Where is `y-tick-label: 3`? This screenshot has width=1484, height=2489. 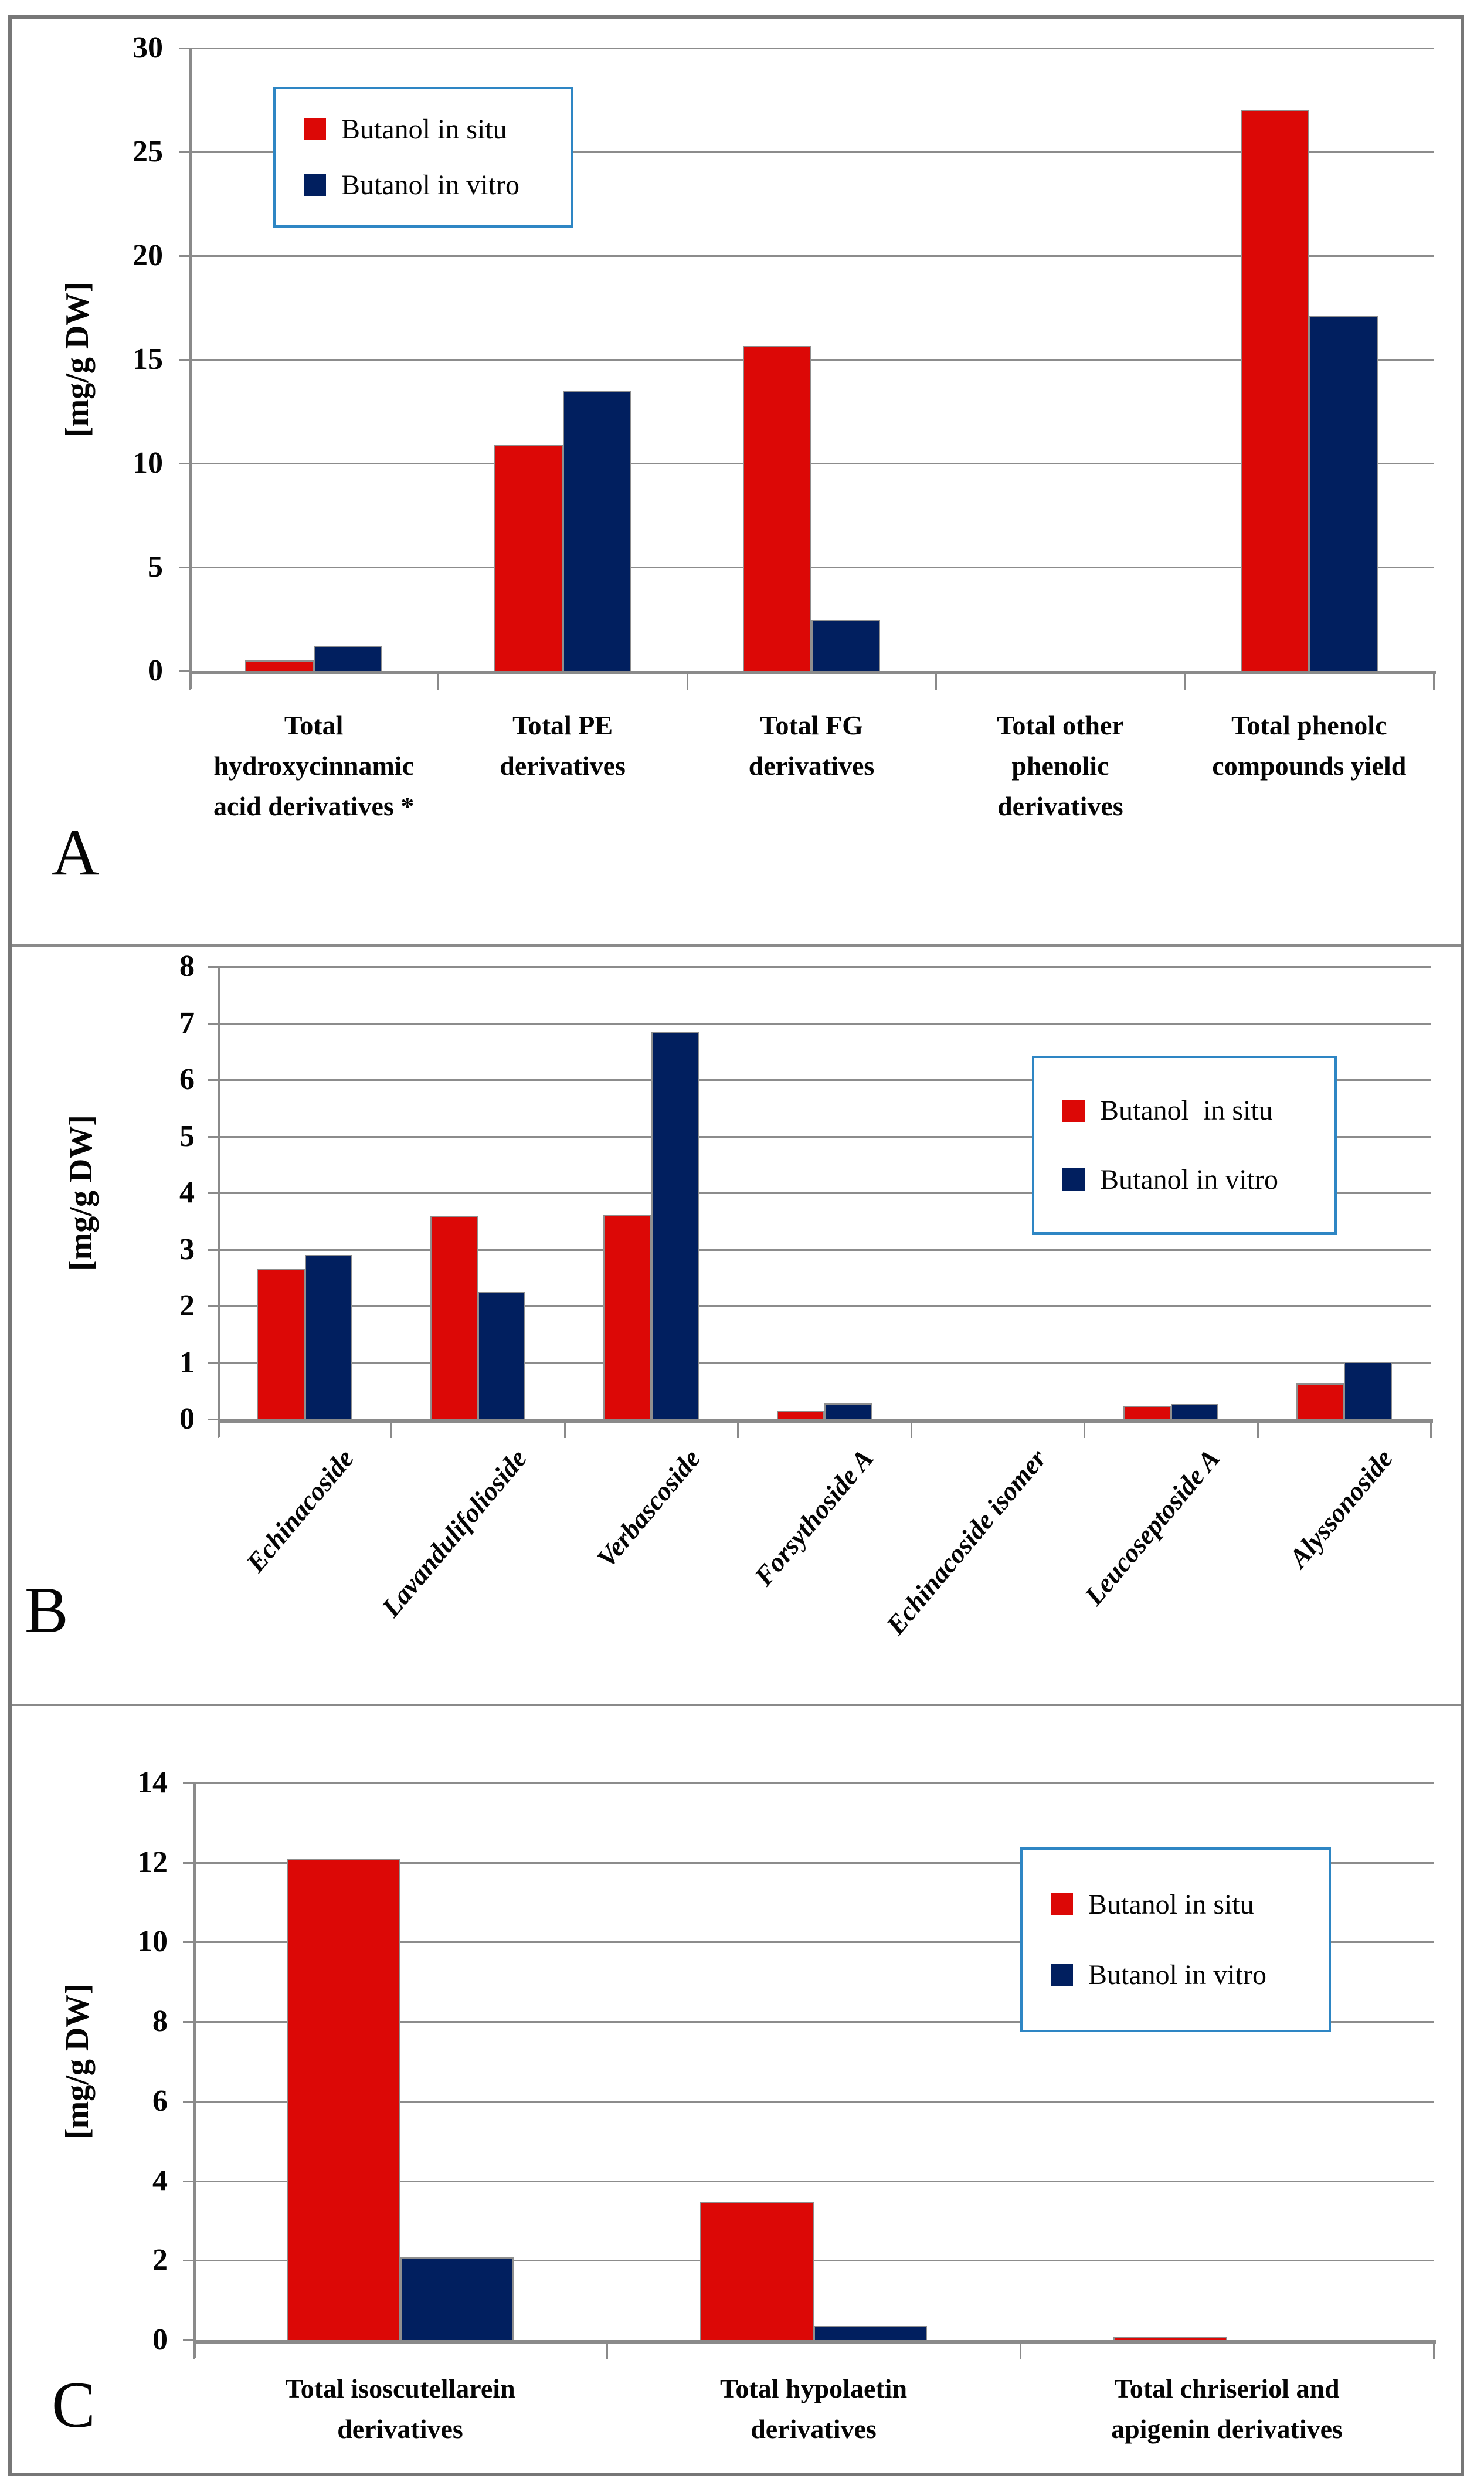 y-tick-label: 3 is located at coordinates (187, 1249).